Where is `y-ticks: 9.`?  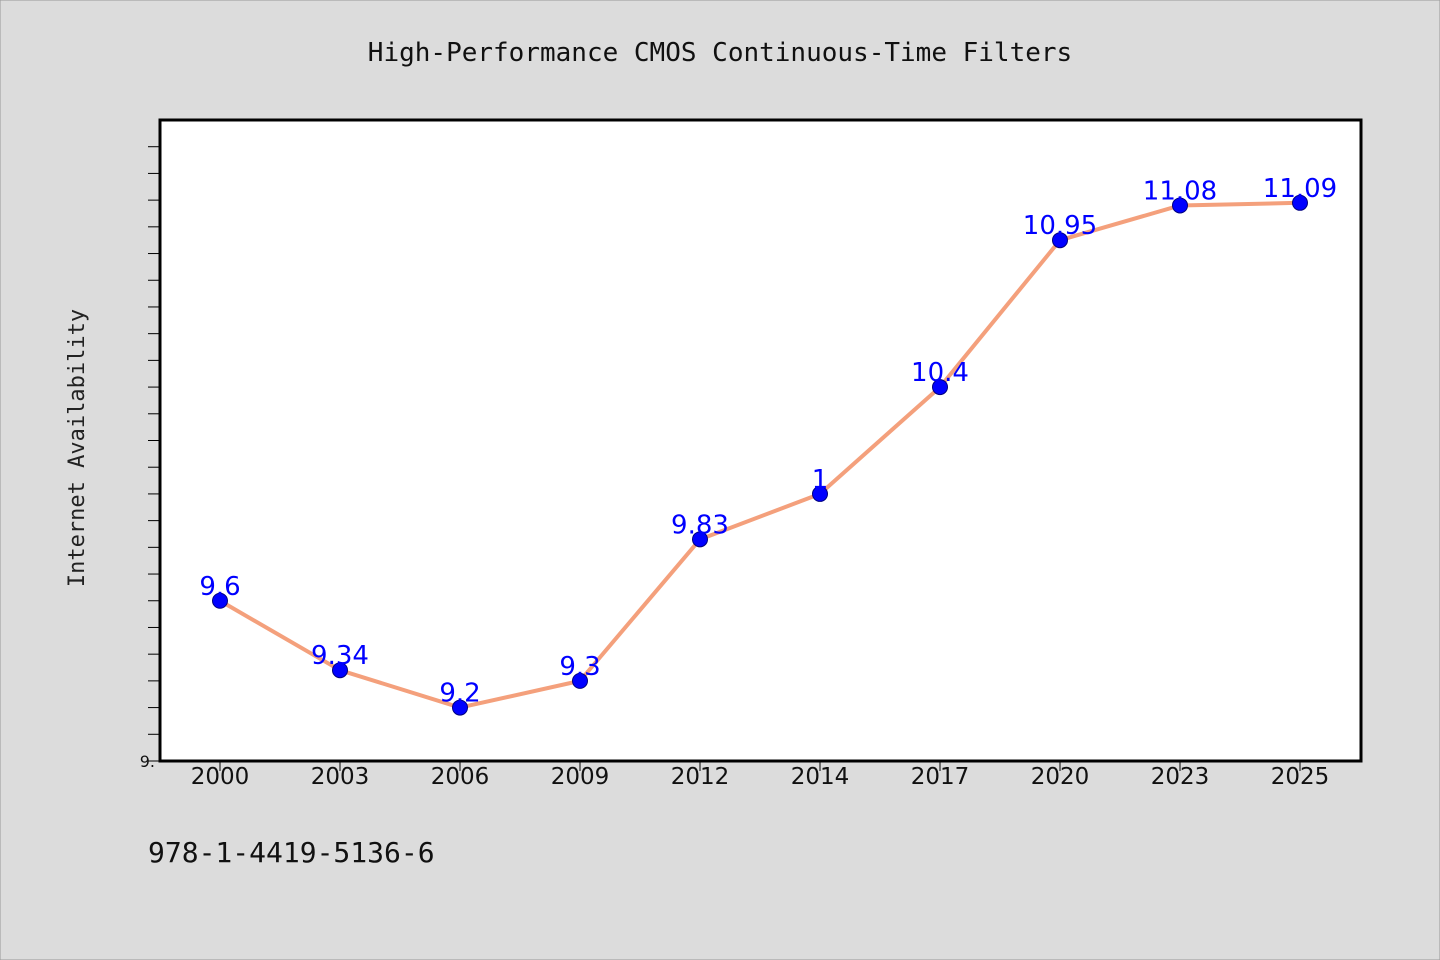
y-ticks: 9. is located at coordinates (150, 458).